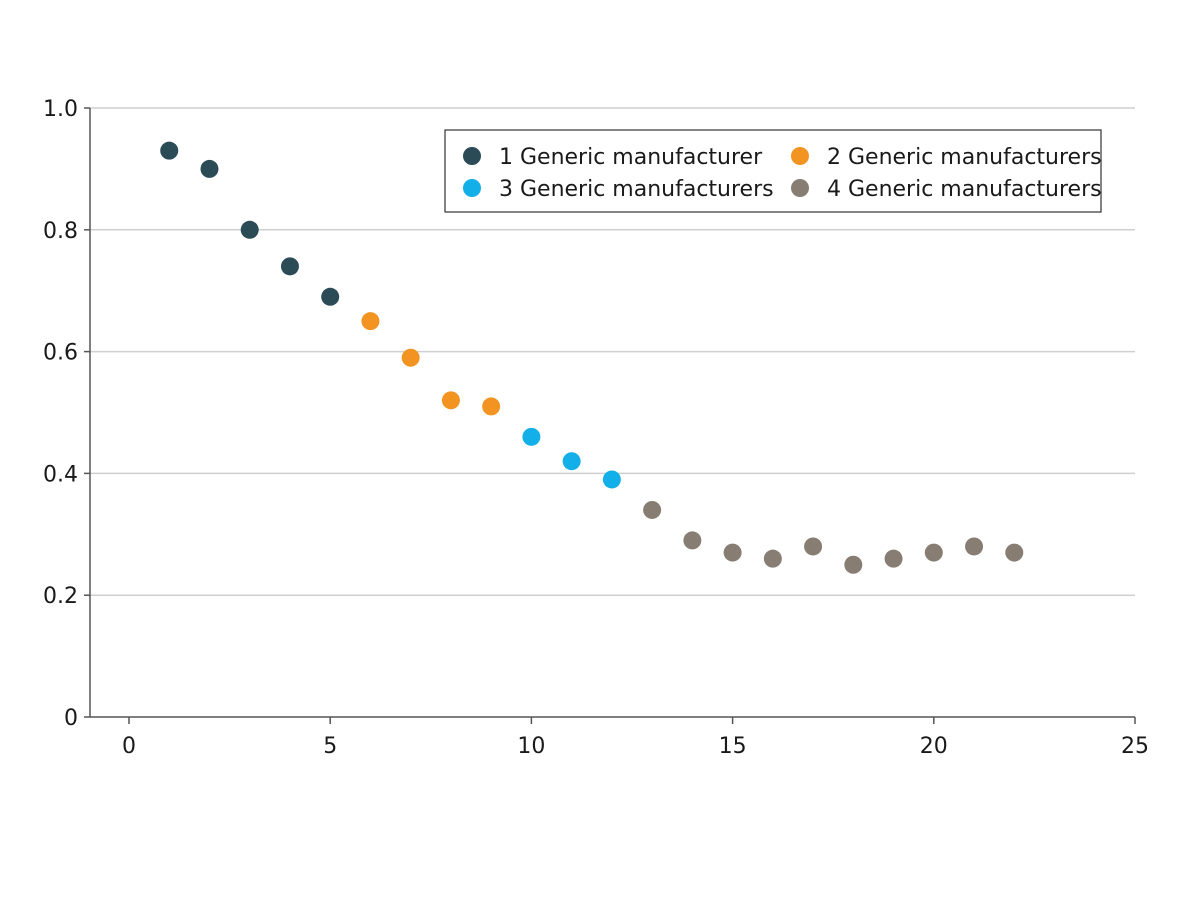 The height and width of the screenshot is (900, 1200). I want to click on x-tick-label: 5, so click(330, 746).